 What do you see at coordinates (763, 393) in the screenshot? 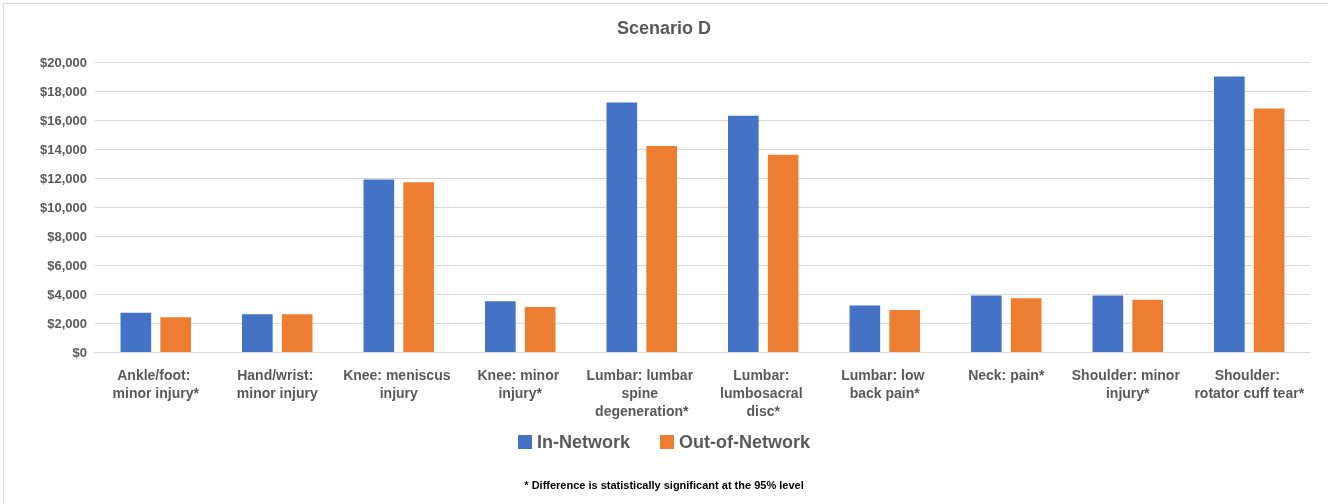
I see `x-tick-label: Lumbar: lumbosacral disc*` at bounding box center [763, 393].